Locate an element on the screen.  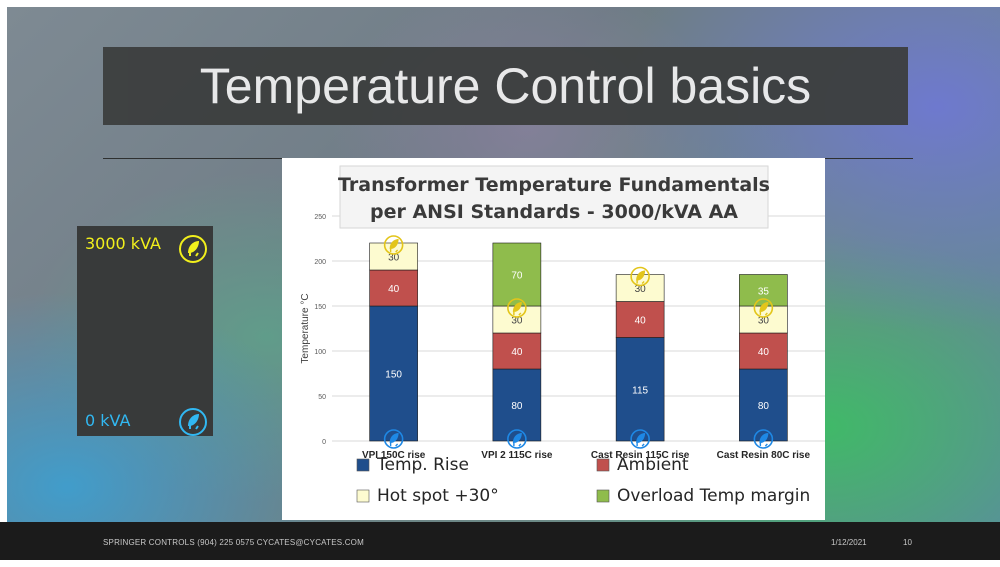
footer-date: 1/12/2021 is located at coordinates (849, 542).